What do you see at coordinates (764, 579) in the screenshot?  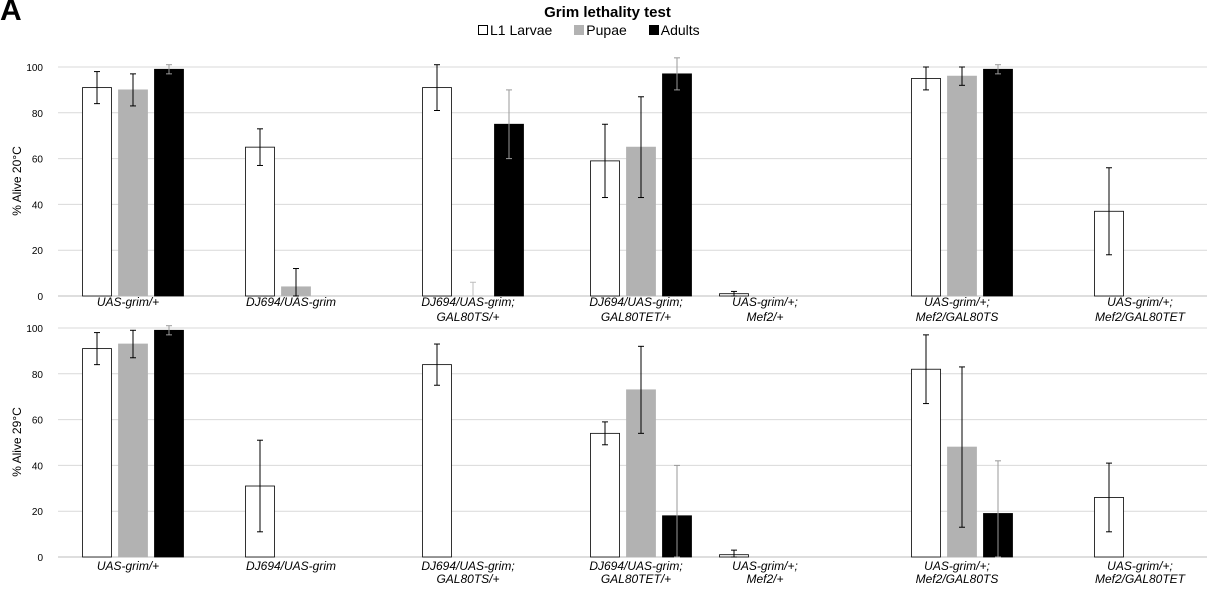 I see `x-category-label-1-4-1: Mef2/+` at bounding box center [764, 579].